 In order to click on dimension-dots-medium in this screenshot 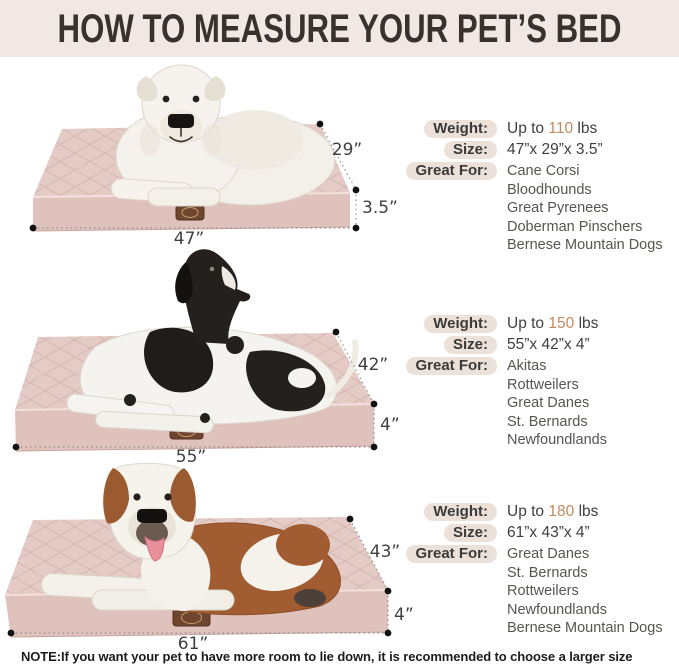, I will do `click(194, 176)`.